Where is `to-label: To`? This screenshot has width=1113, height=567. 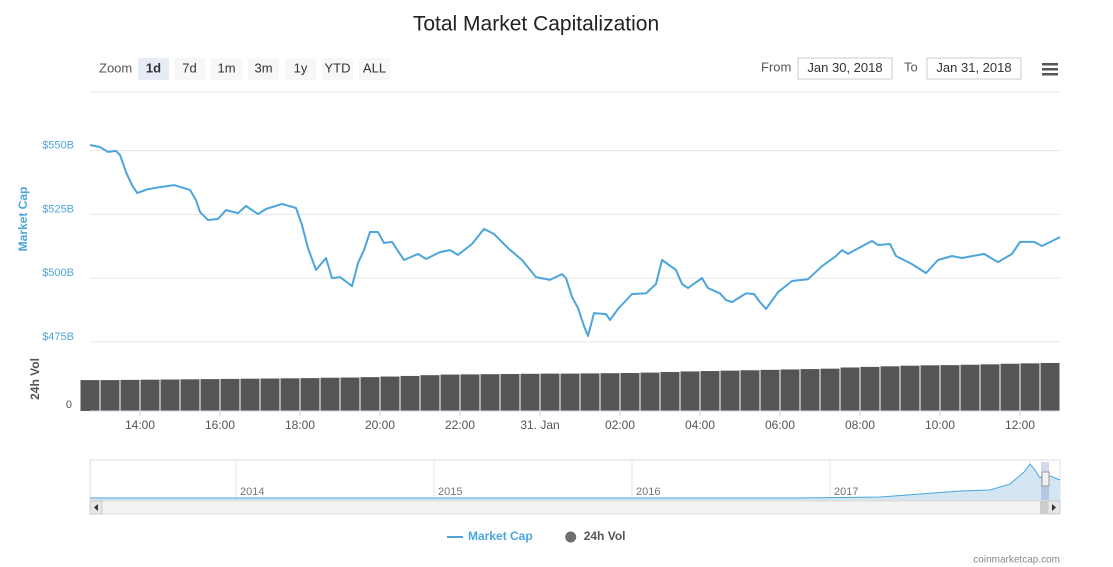 to-label: To is located at coordinates (911, 66).